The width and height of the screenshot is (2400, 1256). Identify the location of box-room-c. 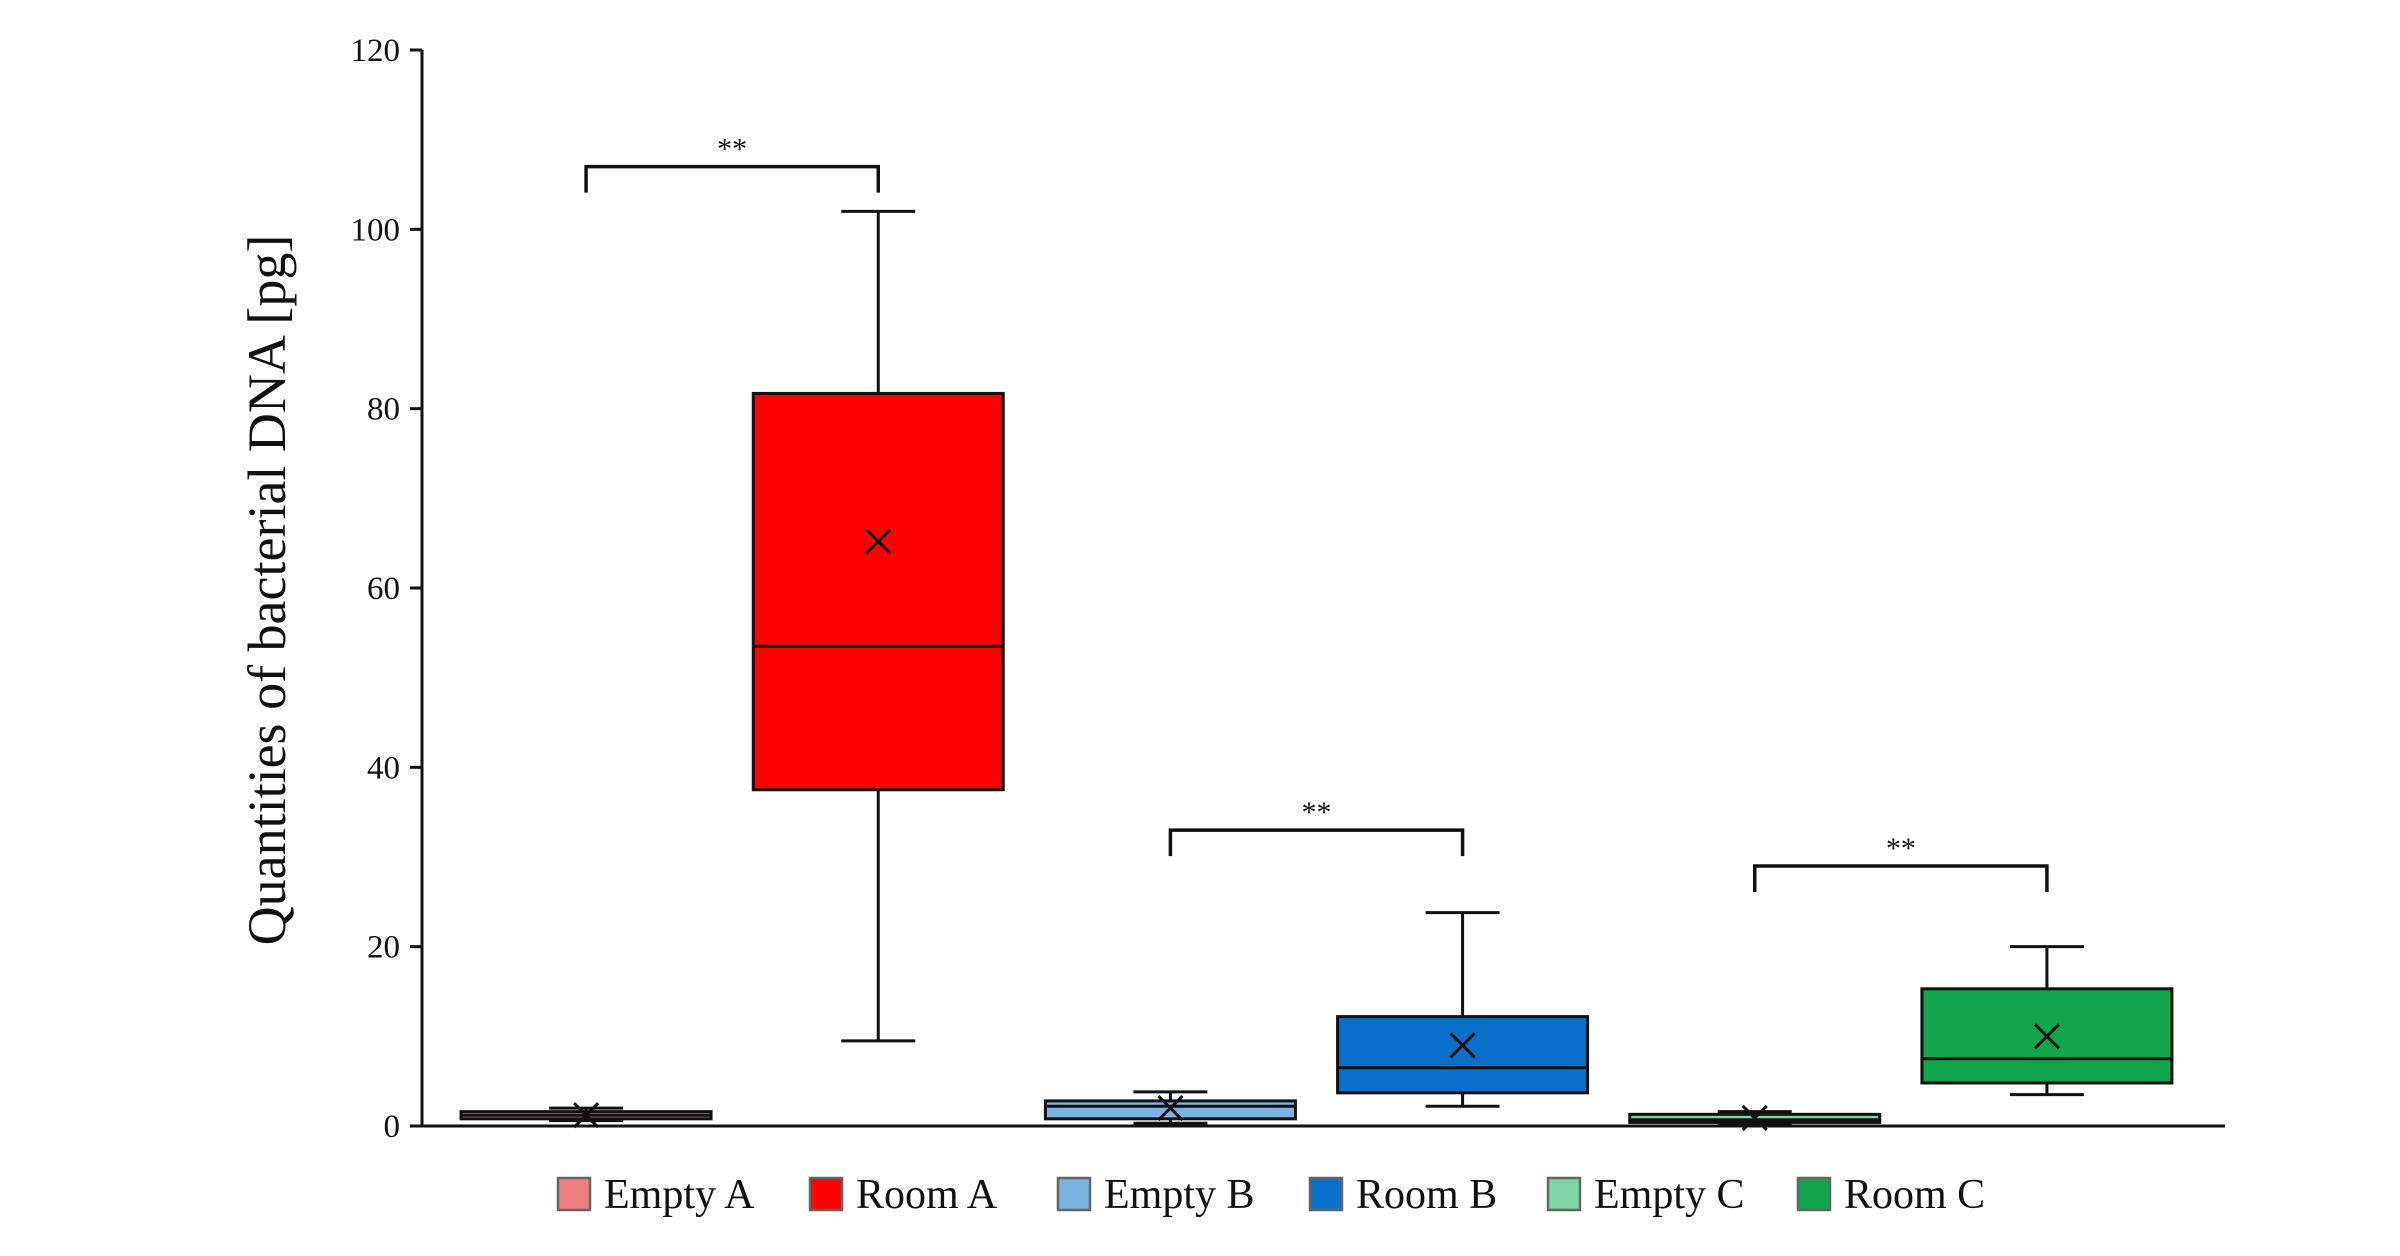
(2047, 1021).